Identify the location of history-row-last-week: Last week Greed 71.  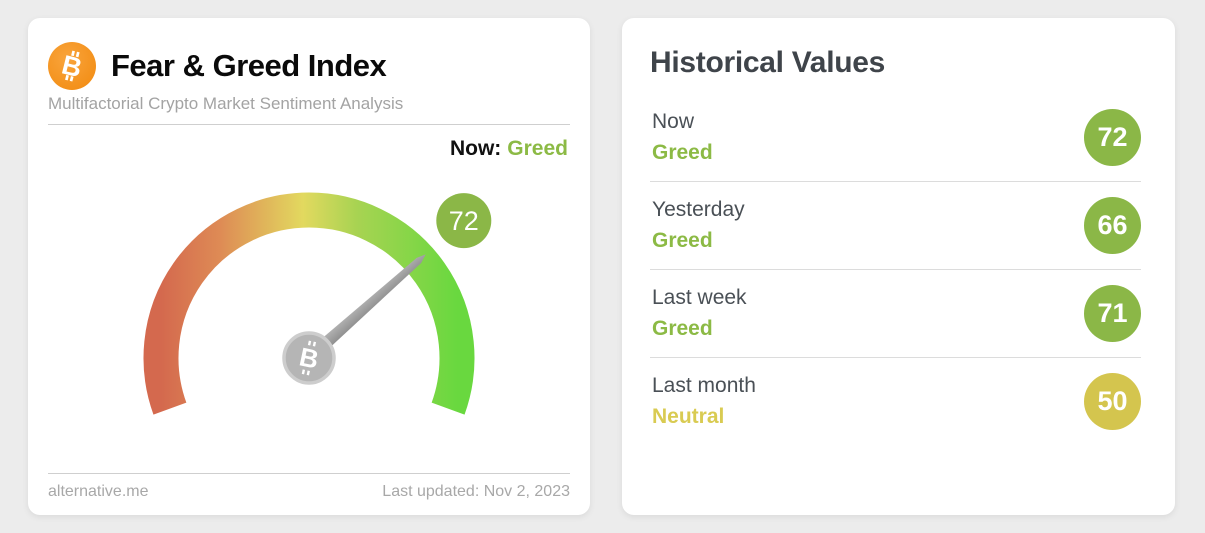
(895, 314).